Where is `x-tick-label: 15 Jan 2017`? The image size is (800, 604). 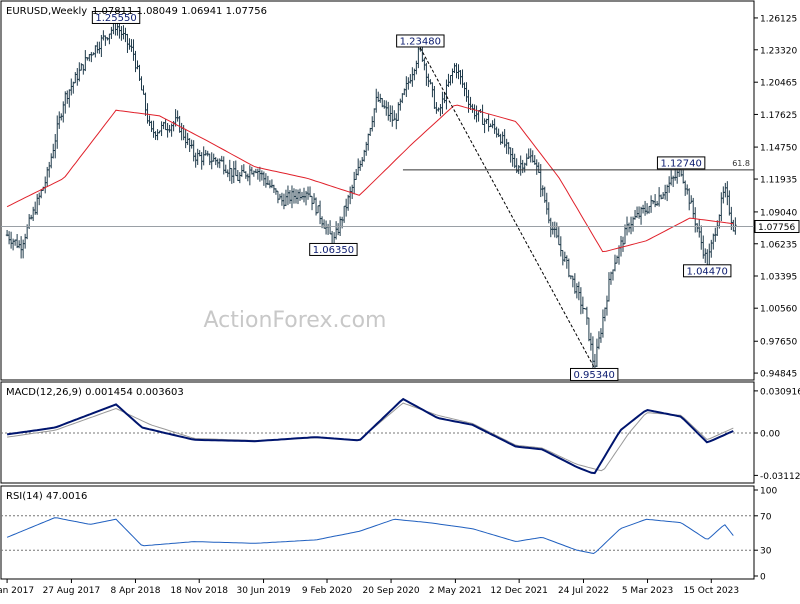 x-tick-label: 15 Jan 2017 is located at coordinates (17, 591).